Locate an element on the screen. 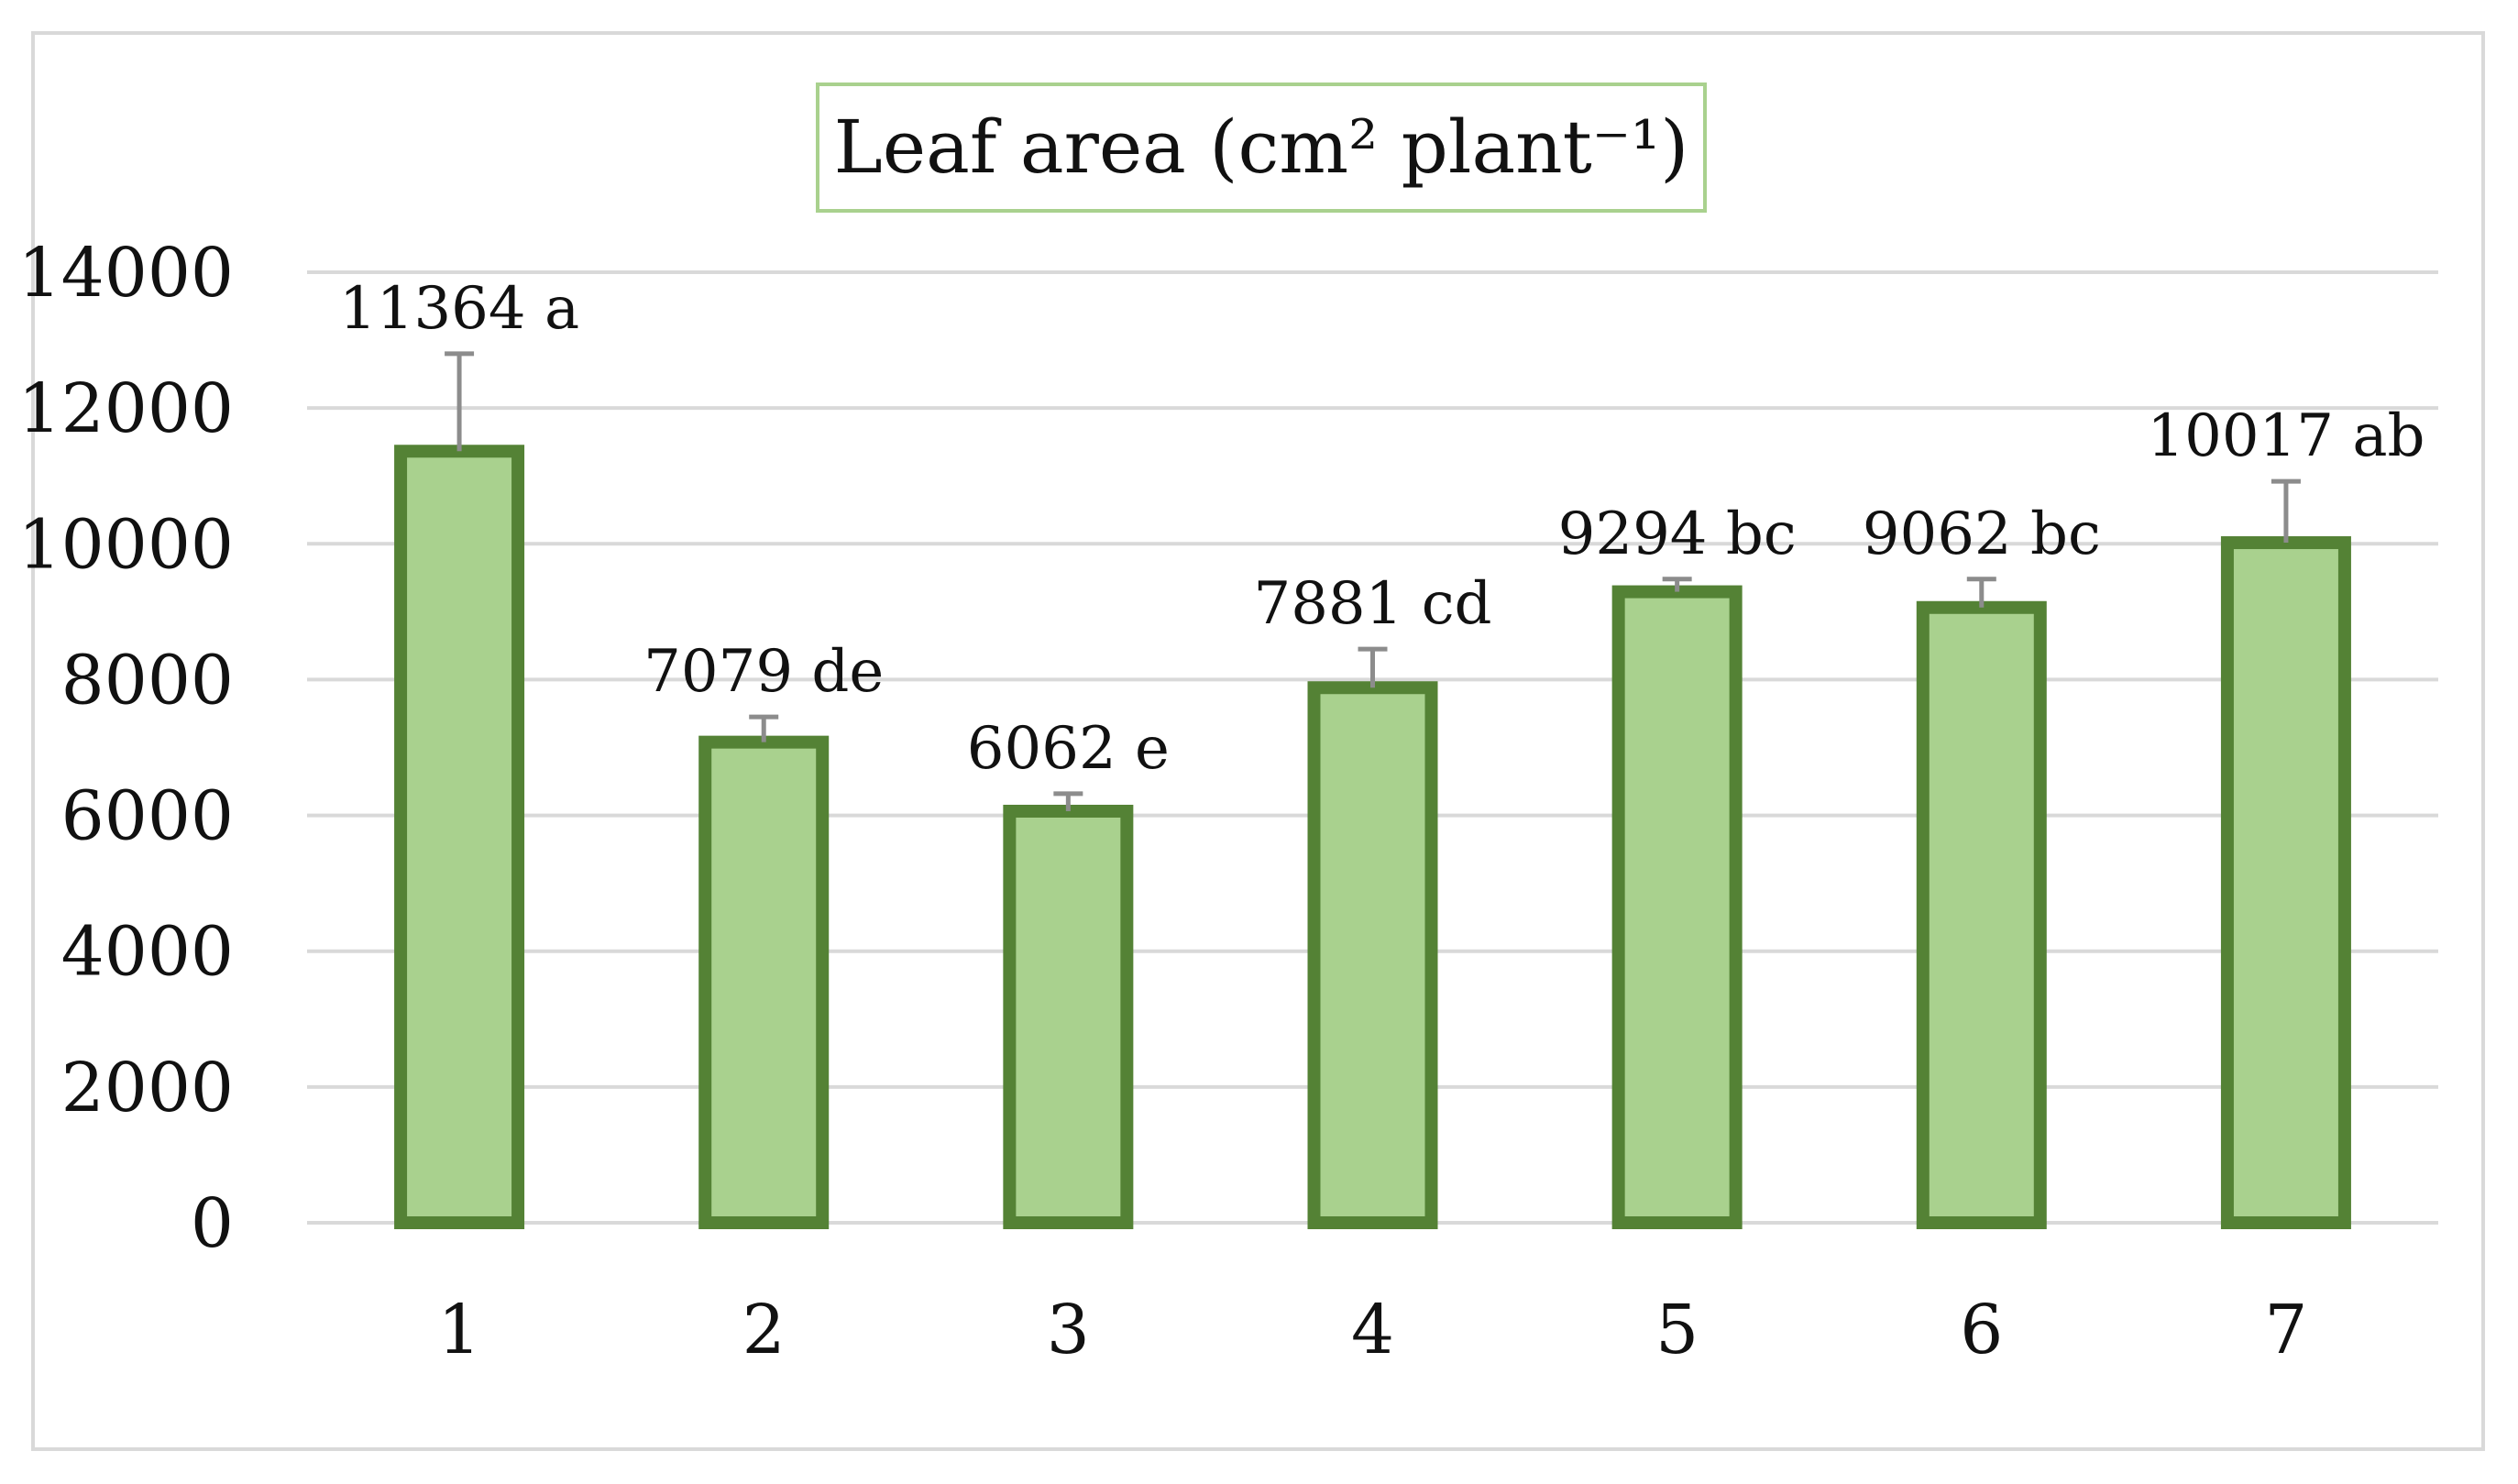  x-tick-label-3: 3 is located at coordinates (1068, 1330).